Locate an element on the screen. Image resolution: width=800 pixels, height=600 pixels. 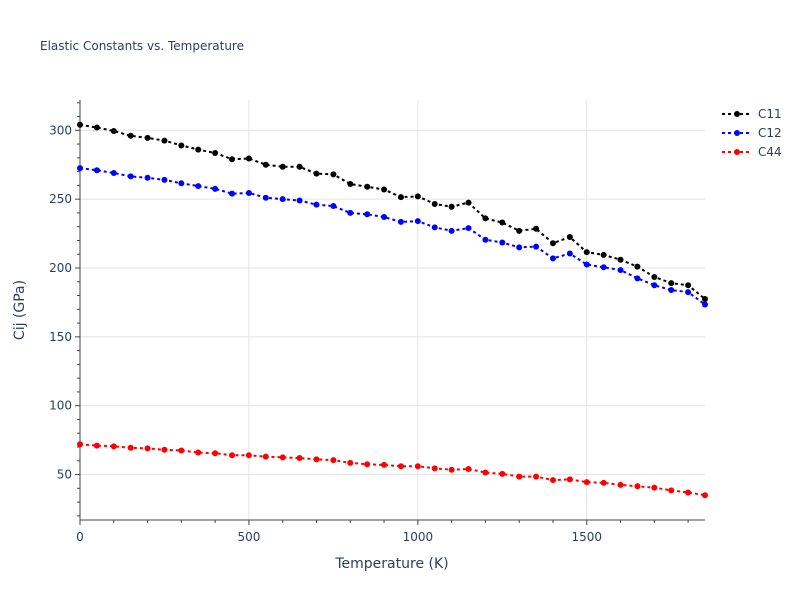
legend-item-c11: C11 is located at coordinates (752, 114).